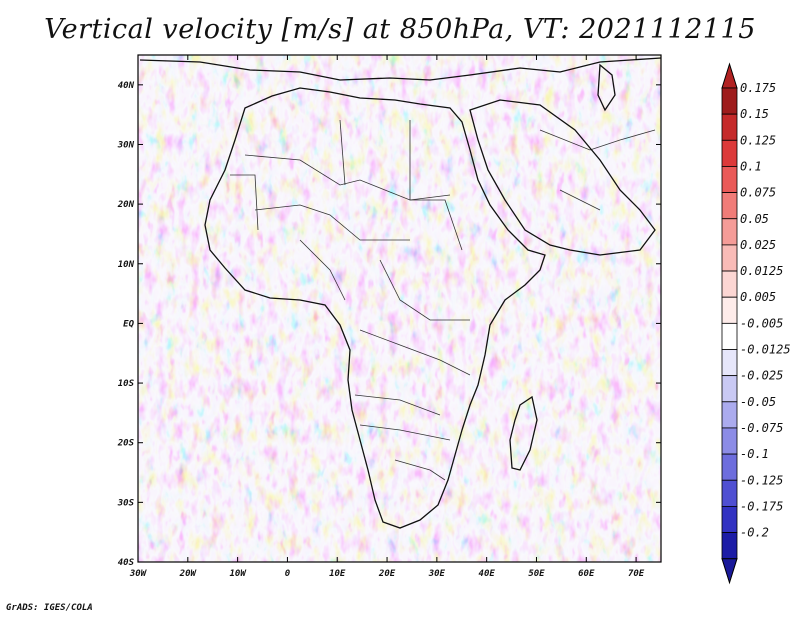  What do you see at coordinates (758, 88) in the screenshot?
I see `colorbar-label: 0.175` at bounding box center [758, 88].